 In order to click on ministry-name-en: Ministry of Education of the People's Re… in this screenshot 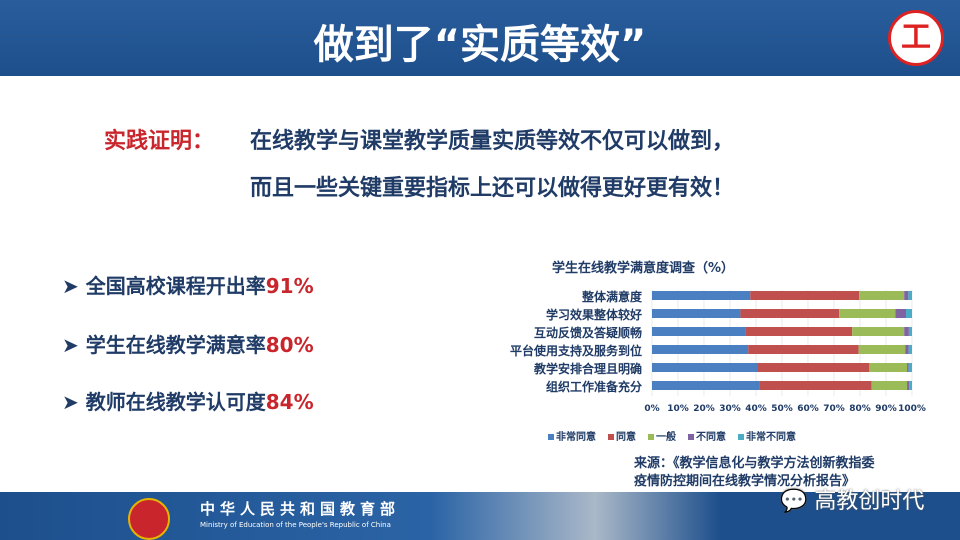, I will do `click(295, 525)`.